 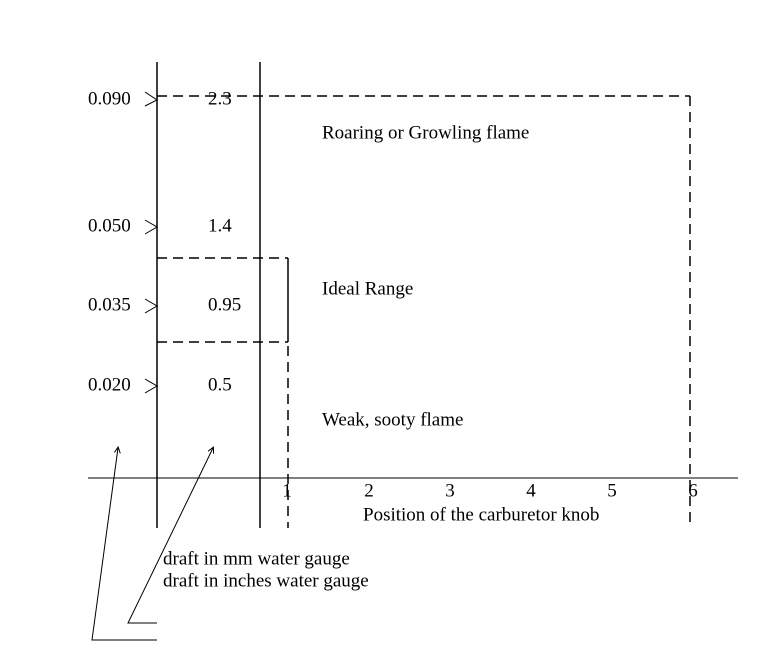 What do you see at coordinates (367, 288) in the screenshot?
I see `region-label: Ideal Range` at bounding box center [367, 288].